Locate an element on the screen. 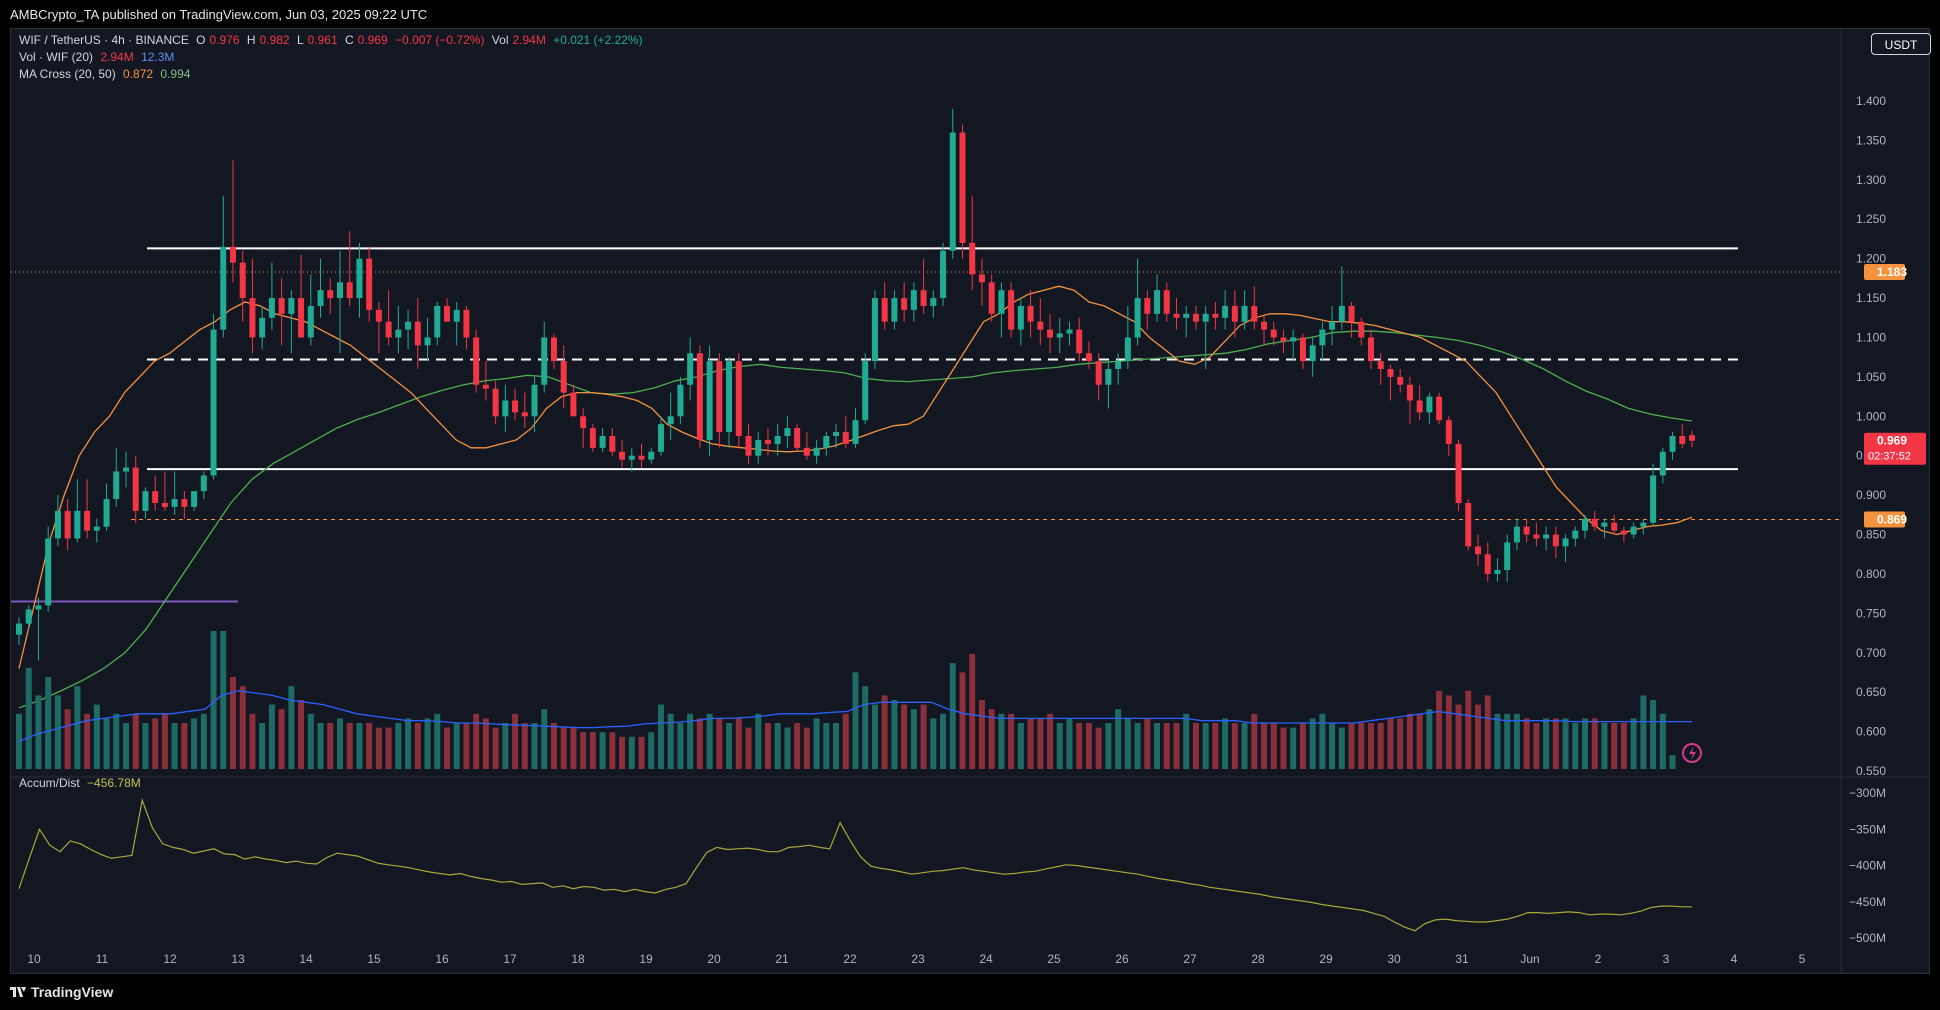 The width and height of the screenshot is (1940, 1010). alert-icon-ring is located at coordinates (1692, 753).